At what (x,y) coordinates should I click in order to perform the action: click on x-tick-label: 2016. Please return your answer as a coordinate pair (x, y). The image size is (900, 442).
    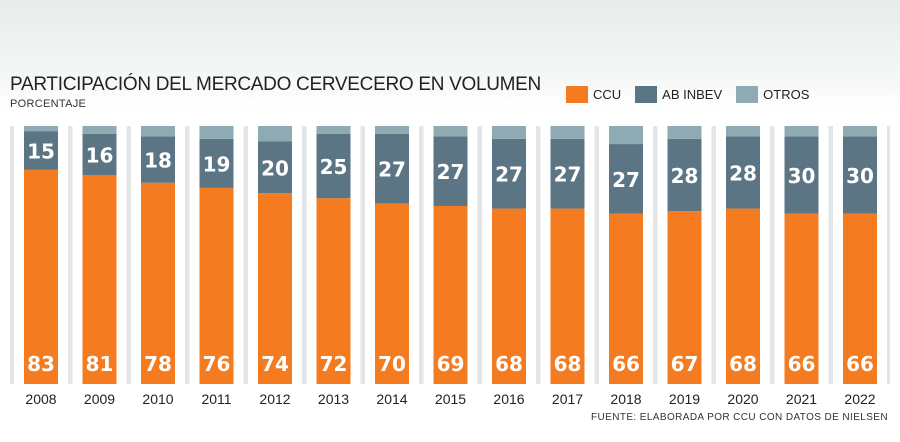
    Looking at the image, I should click on (508, 399).